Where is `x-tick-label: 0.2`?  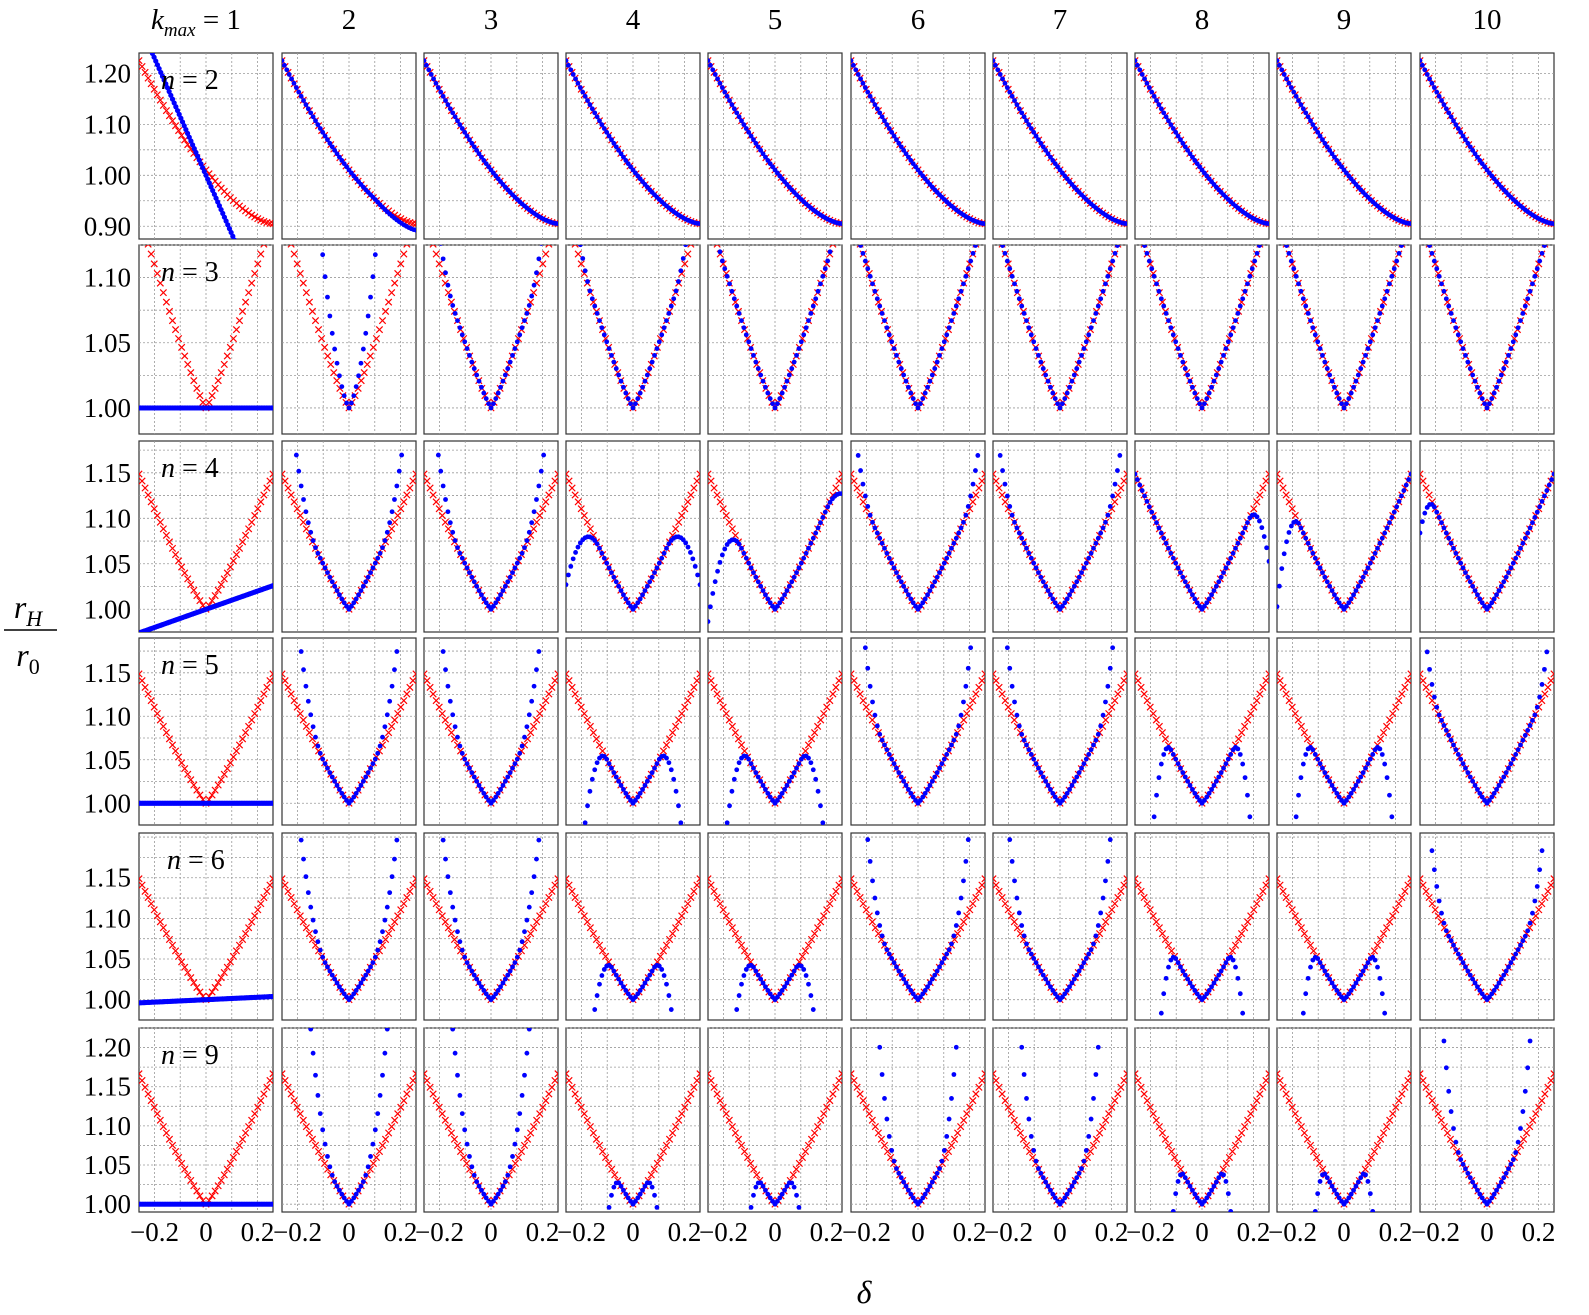 x-tick-label: 0.2 is located at coordinates (1254, 1232).